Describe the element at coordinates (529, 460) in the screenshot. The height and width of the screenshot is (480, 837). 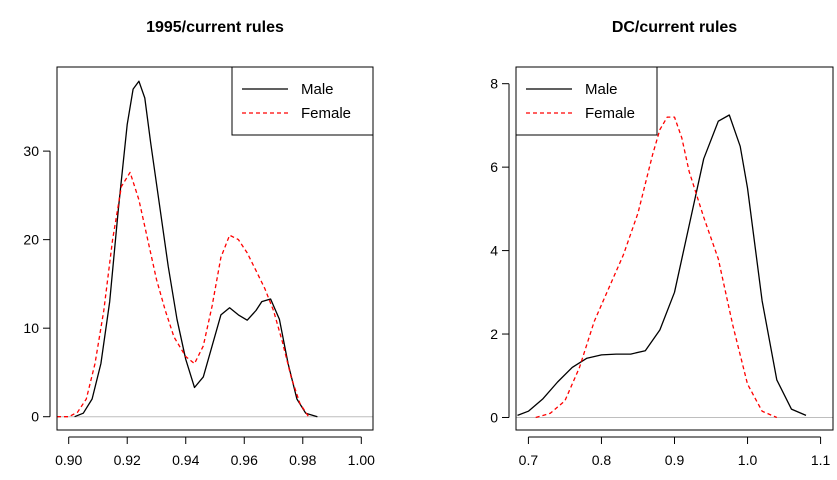
I see `x-tick-label: 0.7` at that location.